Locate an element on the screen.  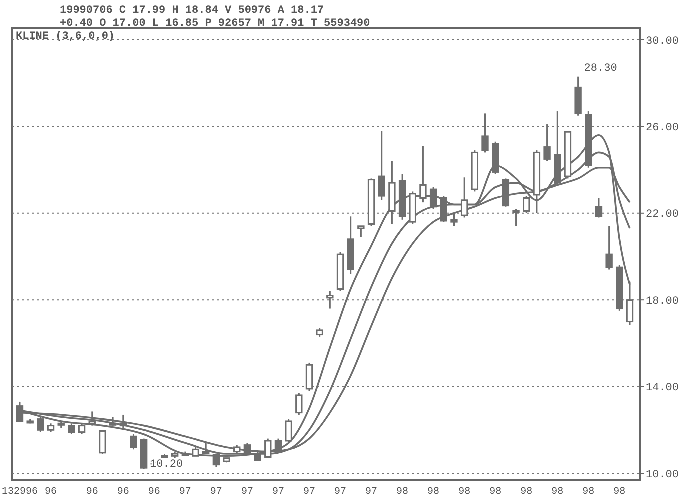
chart-title: KLINE (3,6,0,0) is located at coordinates (66, 37).